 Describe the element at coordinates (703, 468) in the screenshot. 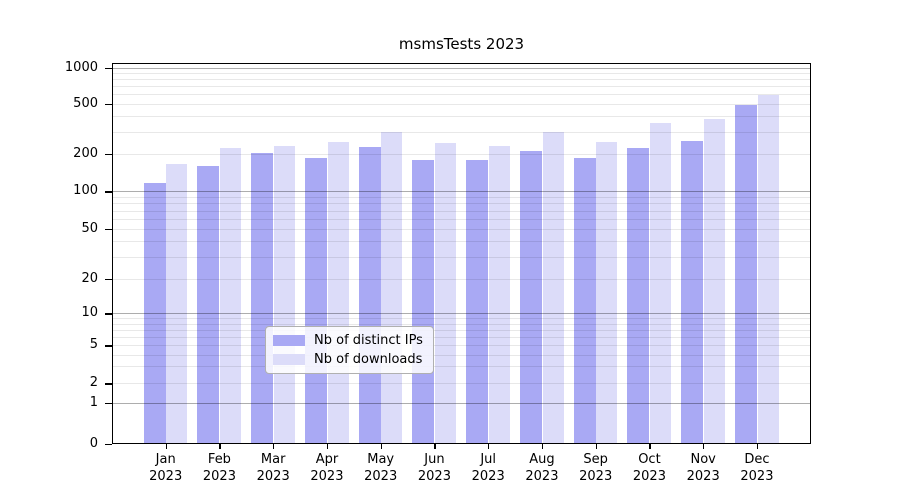

I see `x-tick-label-nov: Nov 2023` at that location.